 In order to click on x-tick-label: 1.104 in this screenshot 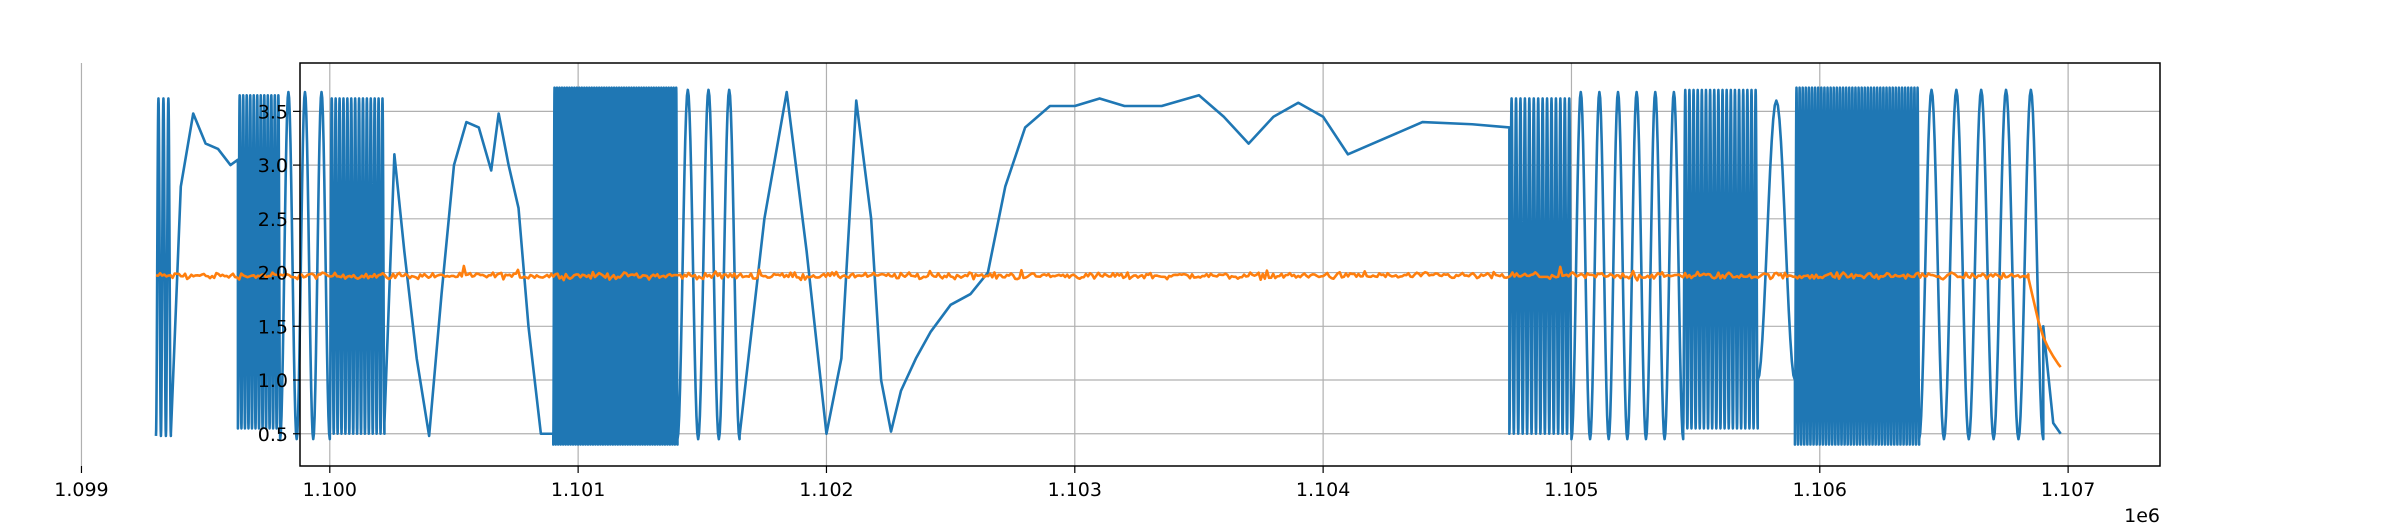, I will do `click(1323, 490)`.